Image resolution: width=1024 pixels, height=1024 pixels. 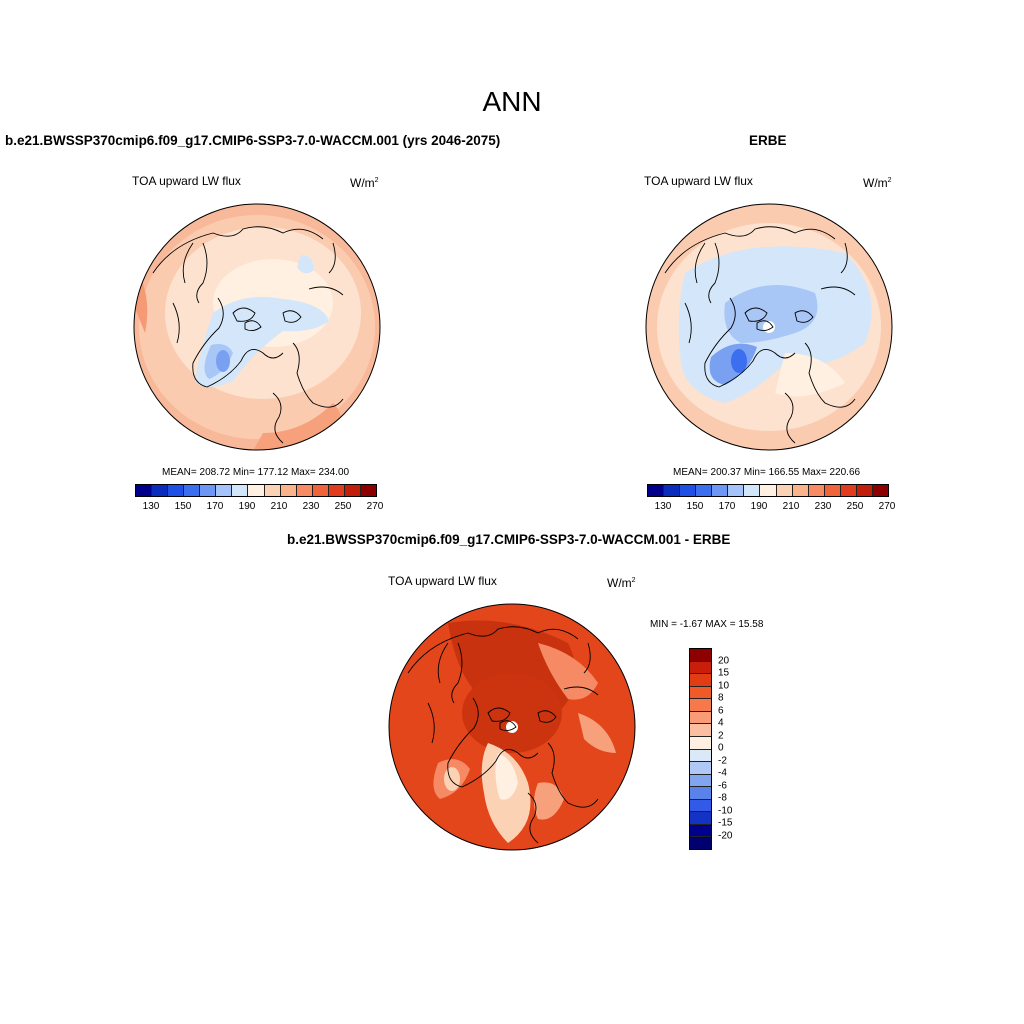 I want to click on polar-map-model, so click(x=257, y=327).